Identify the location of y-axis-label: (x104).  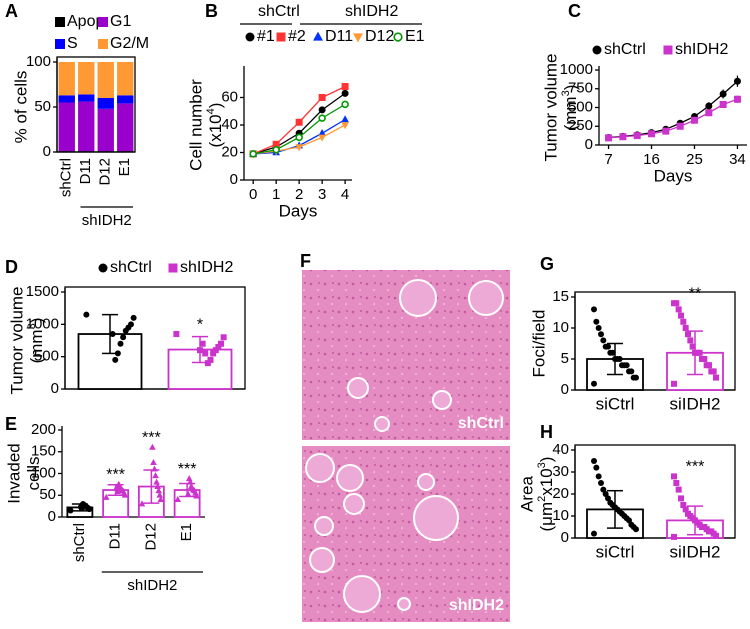
(215, 125).